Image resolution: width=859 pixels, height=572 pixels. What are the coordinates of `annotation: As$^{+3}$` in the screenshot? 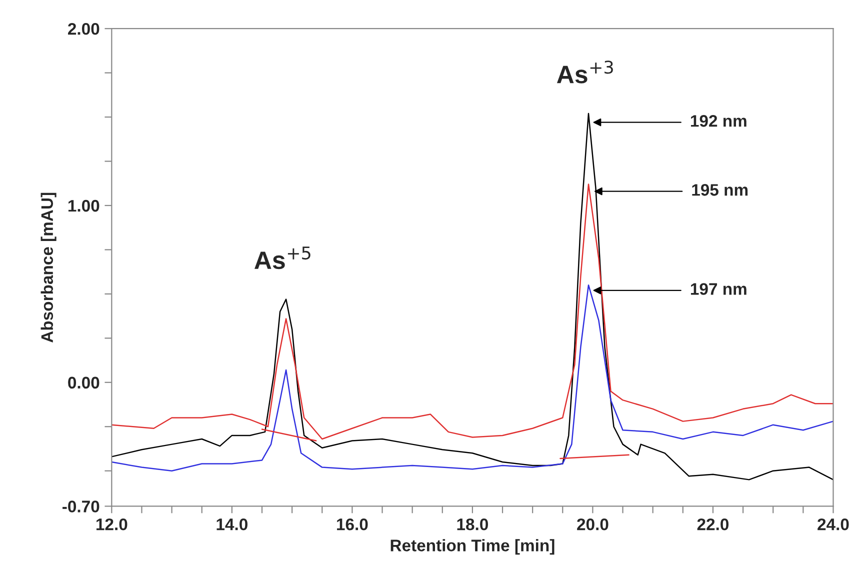 It's located at (584, 72).